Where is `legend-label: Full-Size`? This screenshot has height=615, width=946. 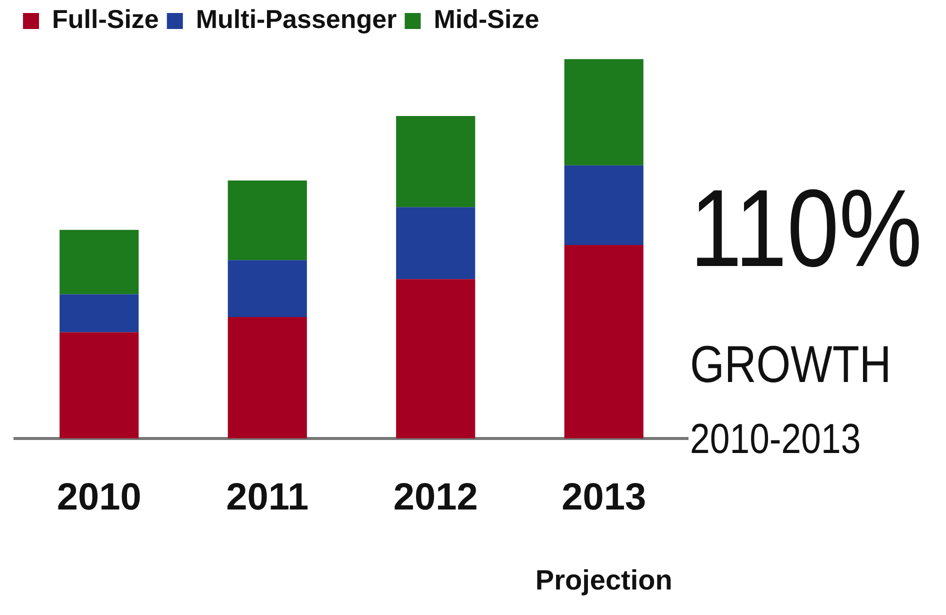 legend-label: Full-Size is located at coordinates (105, 19).